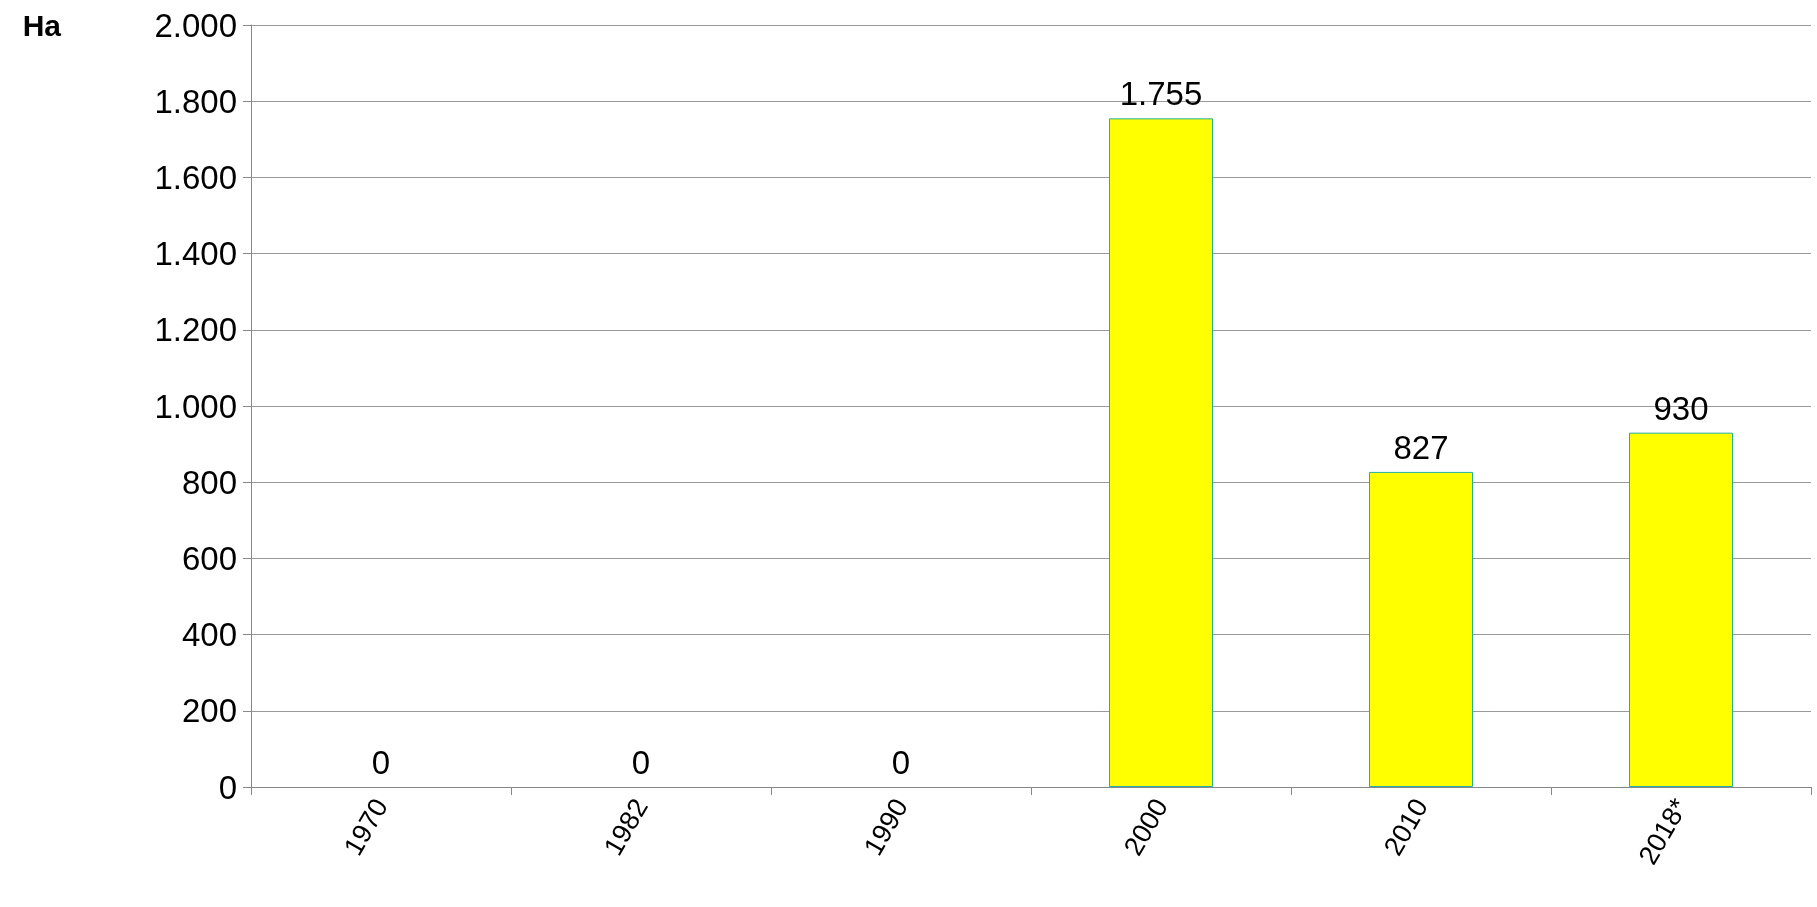 This screenshot has height=907, width=1817. I want to click on y-tick-label: 400, so click(209, 635).